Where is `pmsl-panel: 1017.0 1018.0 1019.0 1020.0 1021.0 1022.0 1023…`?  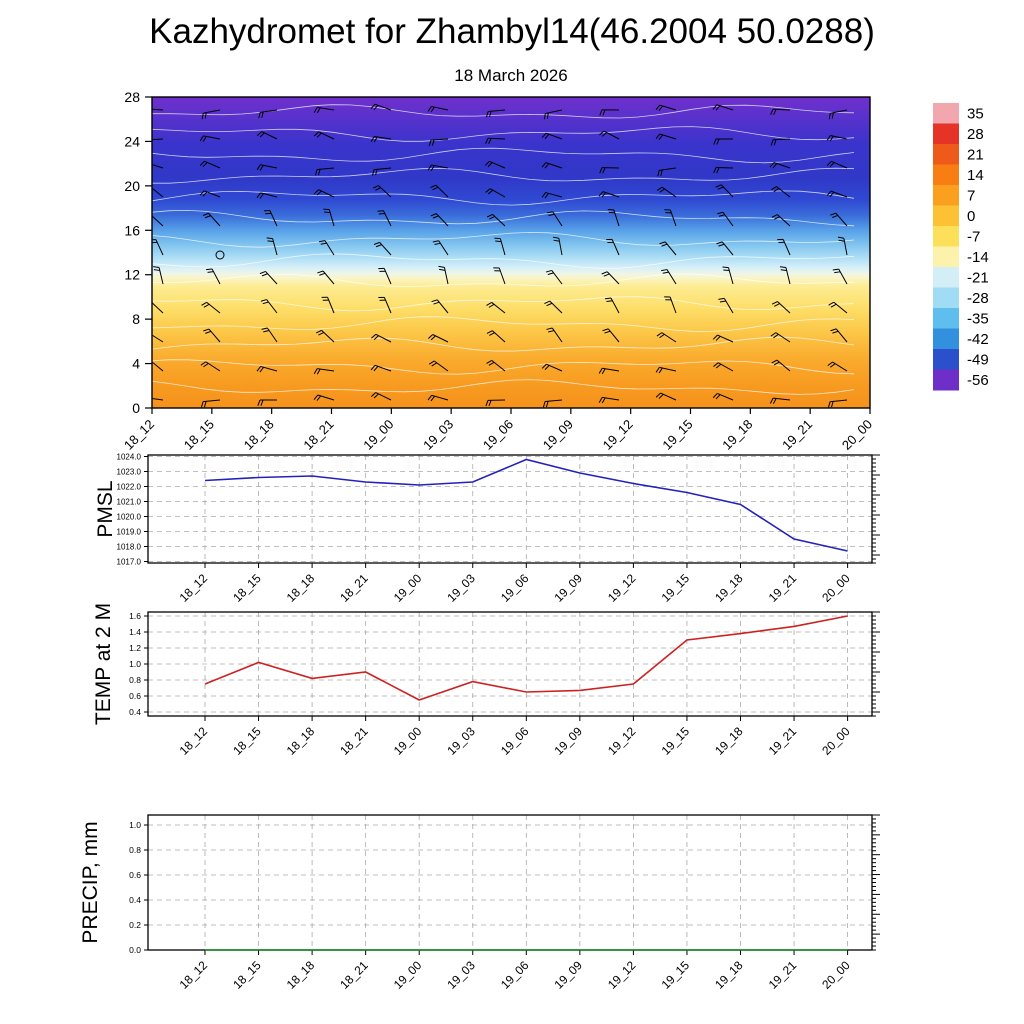
pmsl-panel: 1017.0 1018.0 1019.0 1020.0 1021.0 1022.0 1023… is located at coordinates (487, 529).